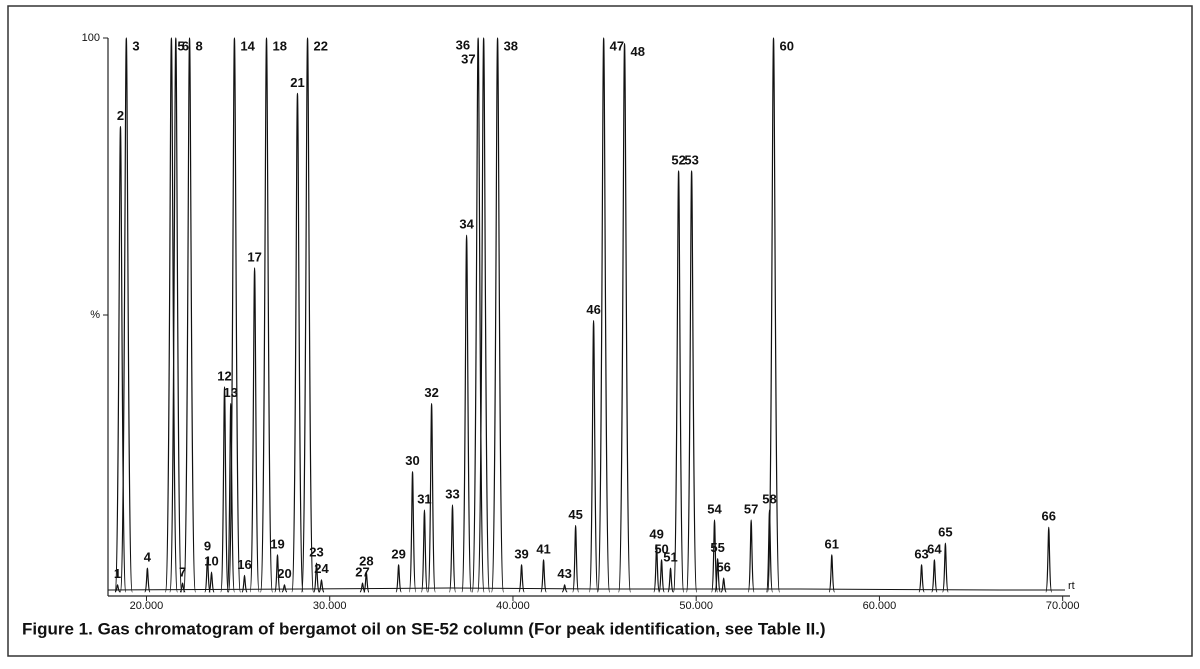 Image resolution: width=1200 pixels, height=669 pixels. I want to click on x-tick-label: 30.000, so click(330, 606).